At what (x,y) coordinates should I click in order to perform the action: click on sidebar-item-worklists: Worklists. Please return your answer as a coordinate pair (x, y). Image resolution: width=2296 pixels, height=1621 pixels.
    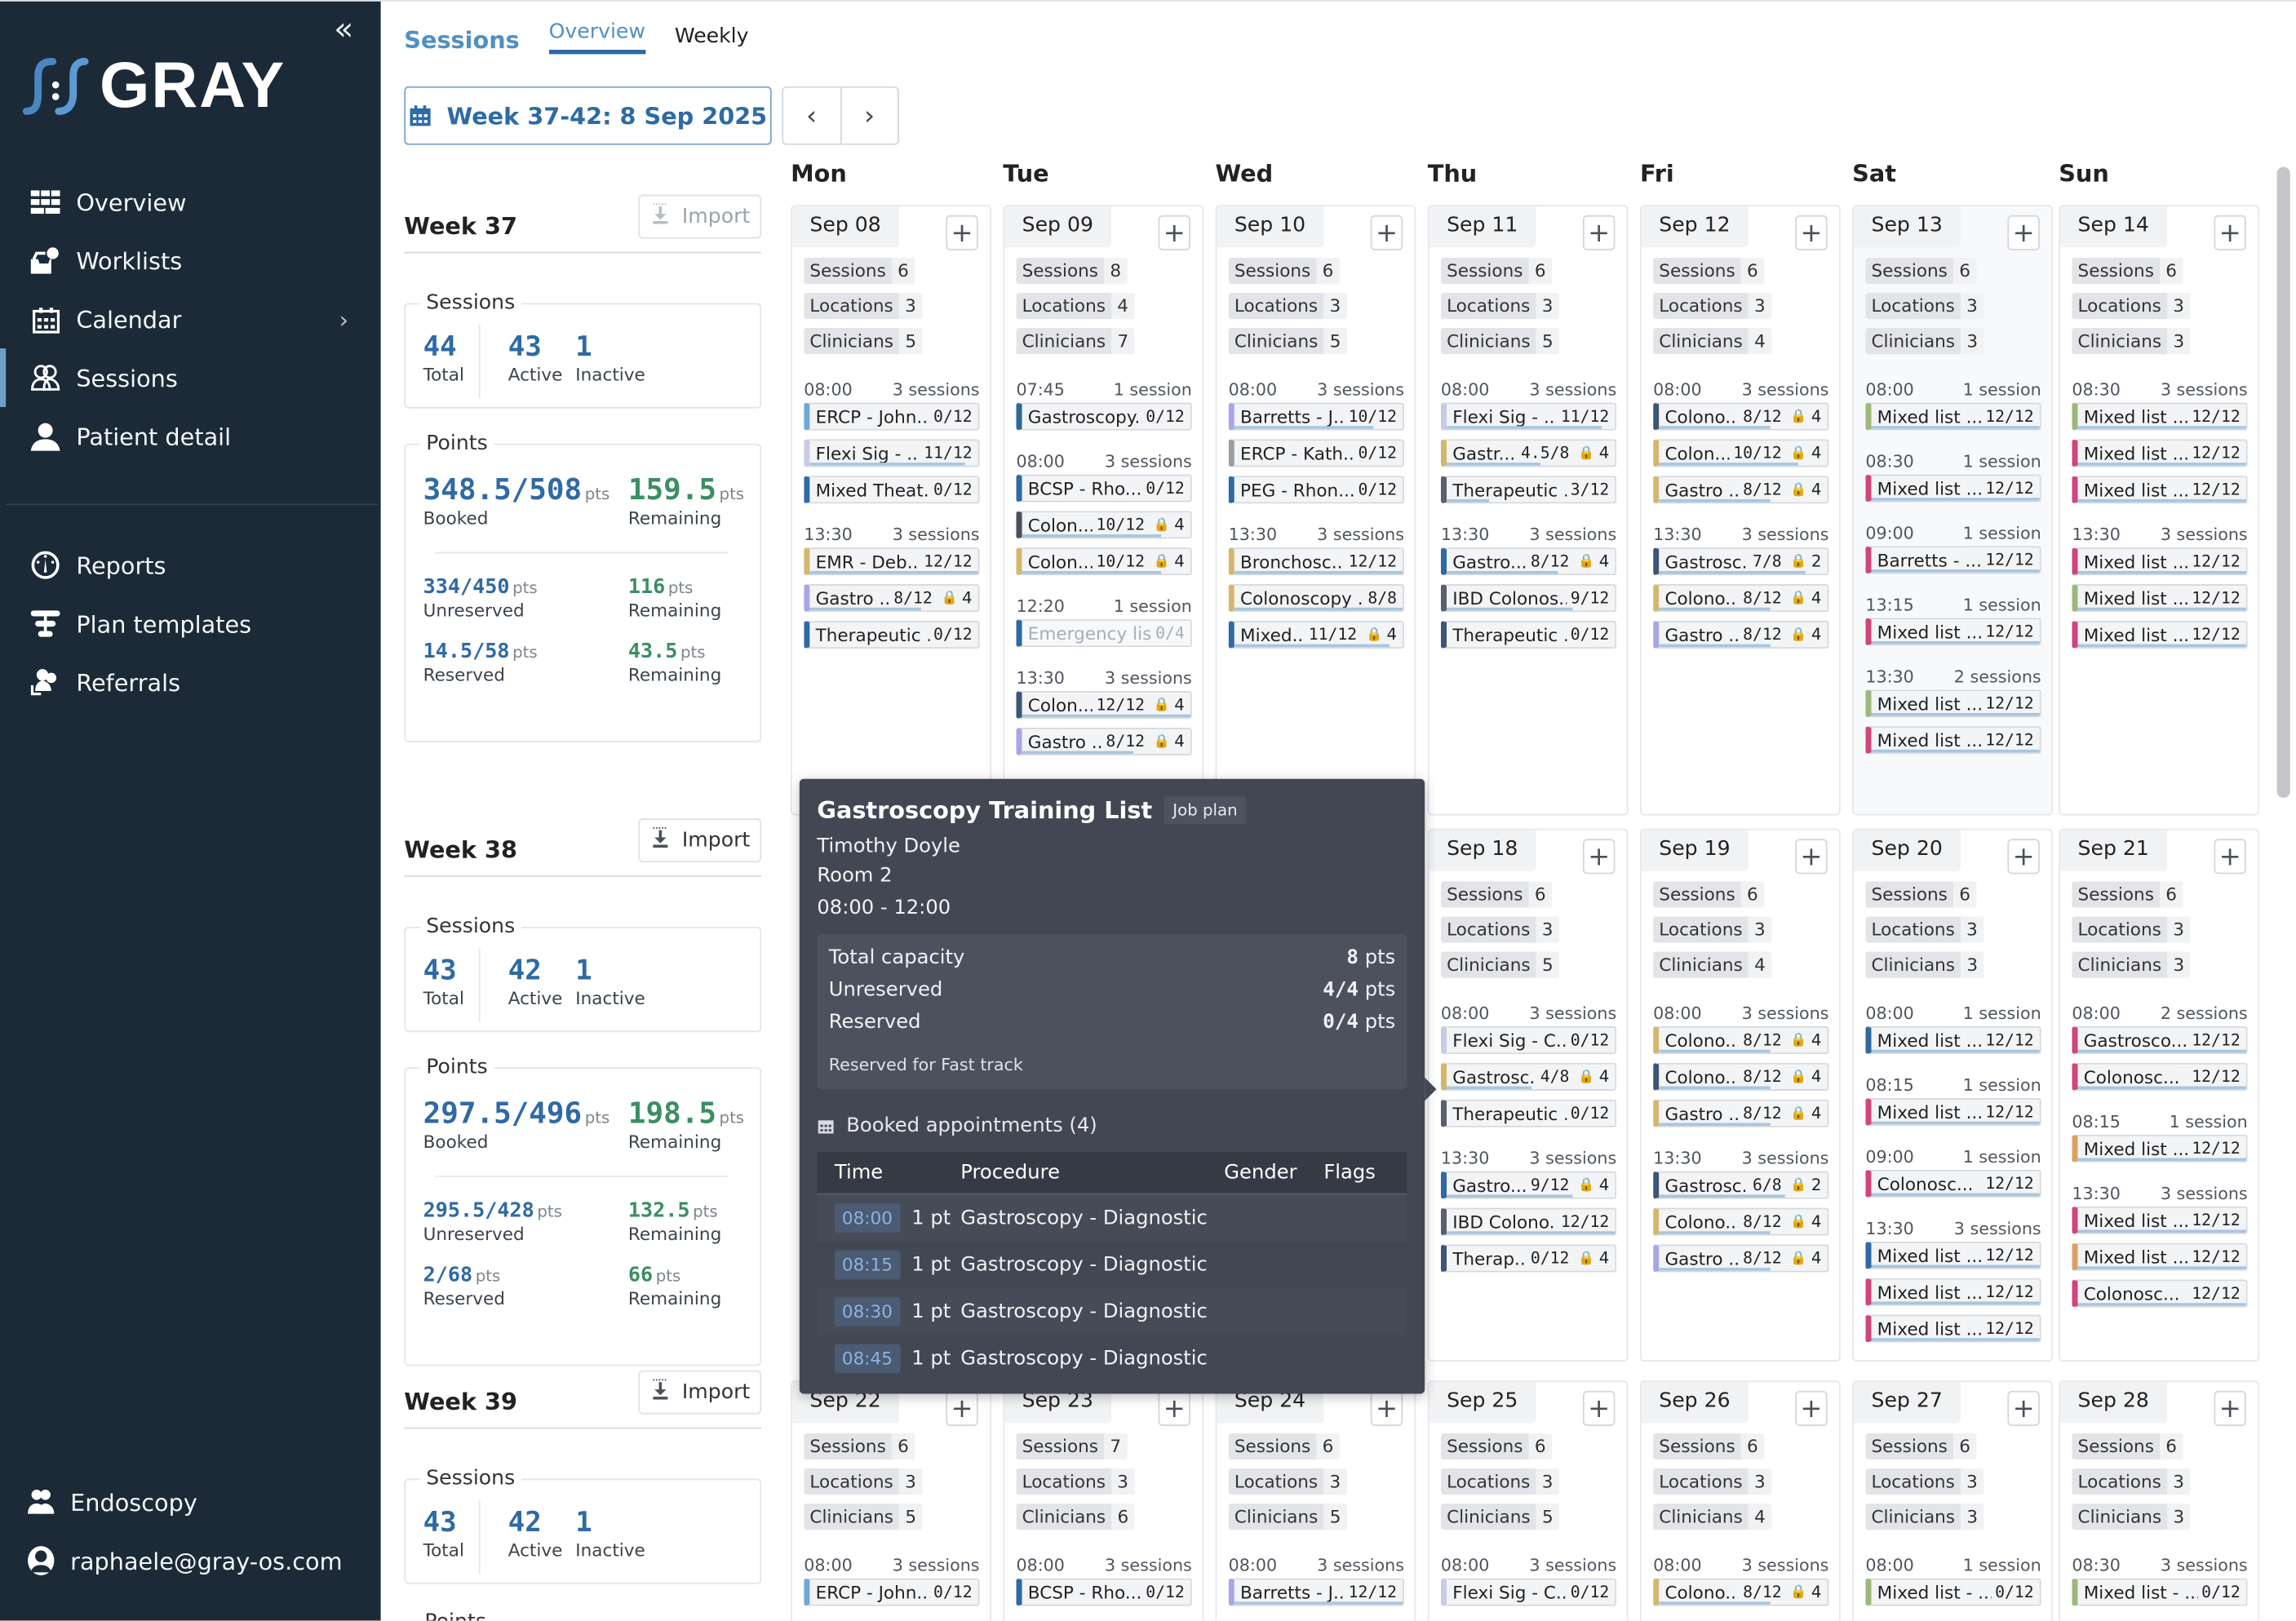
    Looking at the image, I should click on (190, 261).